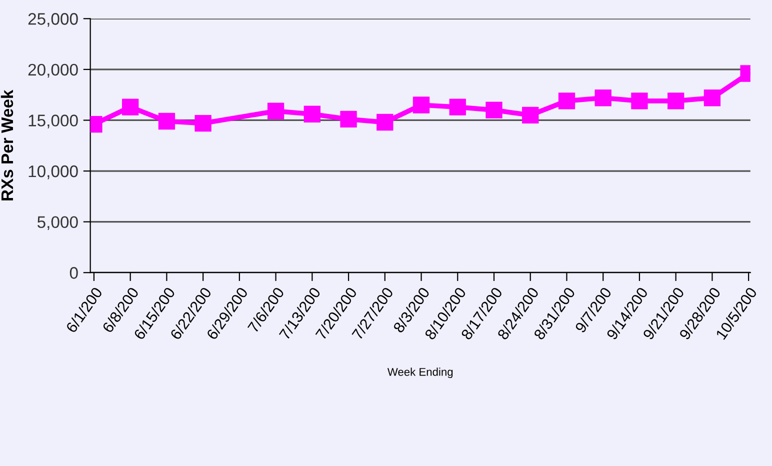 The width and height of the screenshot is (772, 466). I want to click on y-tick-label: 10,000, so click(53, 172).